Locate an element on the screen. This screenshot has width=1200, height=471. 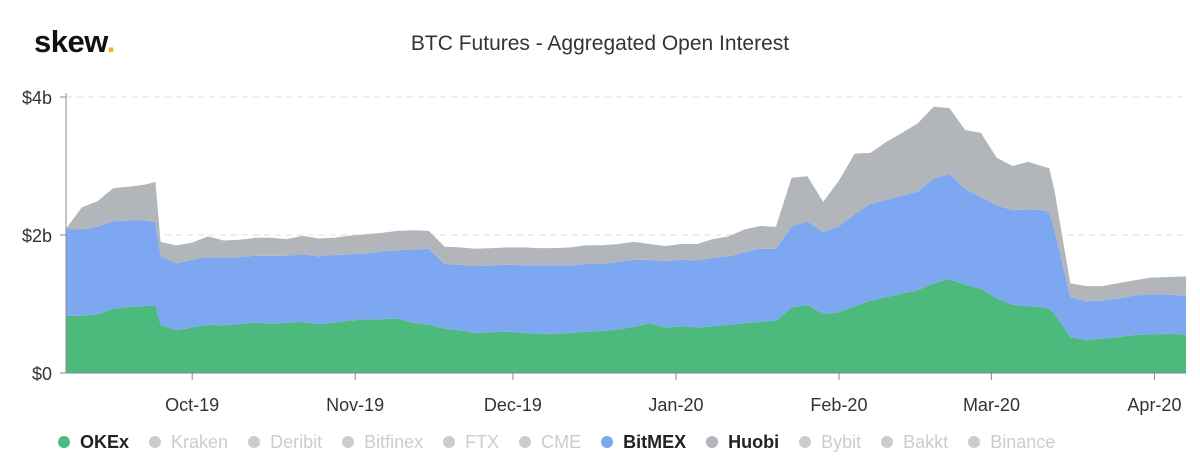
legend-item-kraken: Kraken is located at coordinates (188, 442).